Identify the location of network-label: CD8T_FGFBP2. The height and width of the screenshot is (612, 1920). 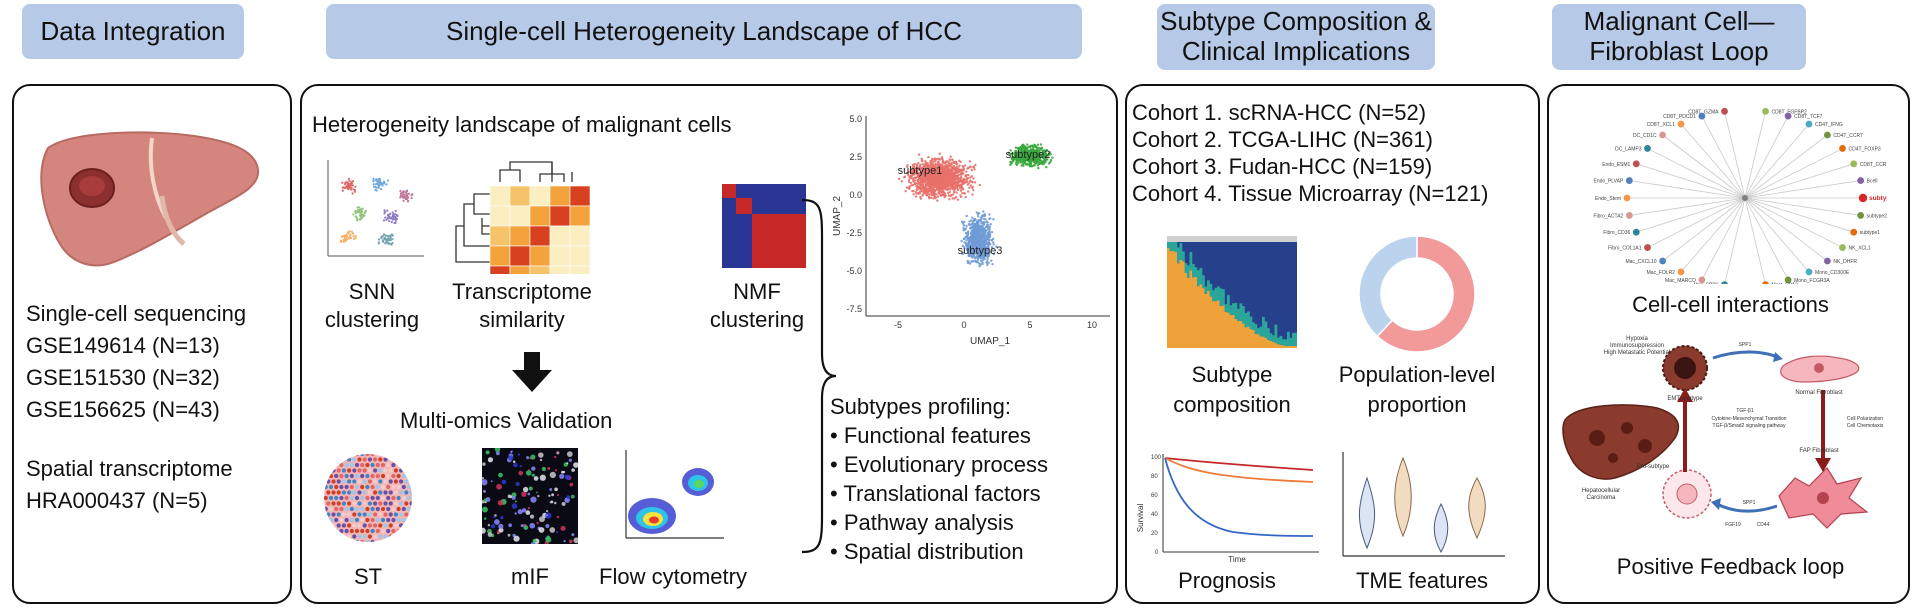
(1789, 112).